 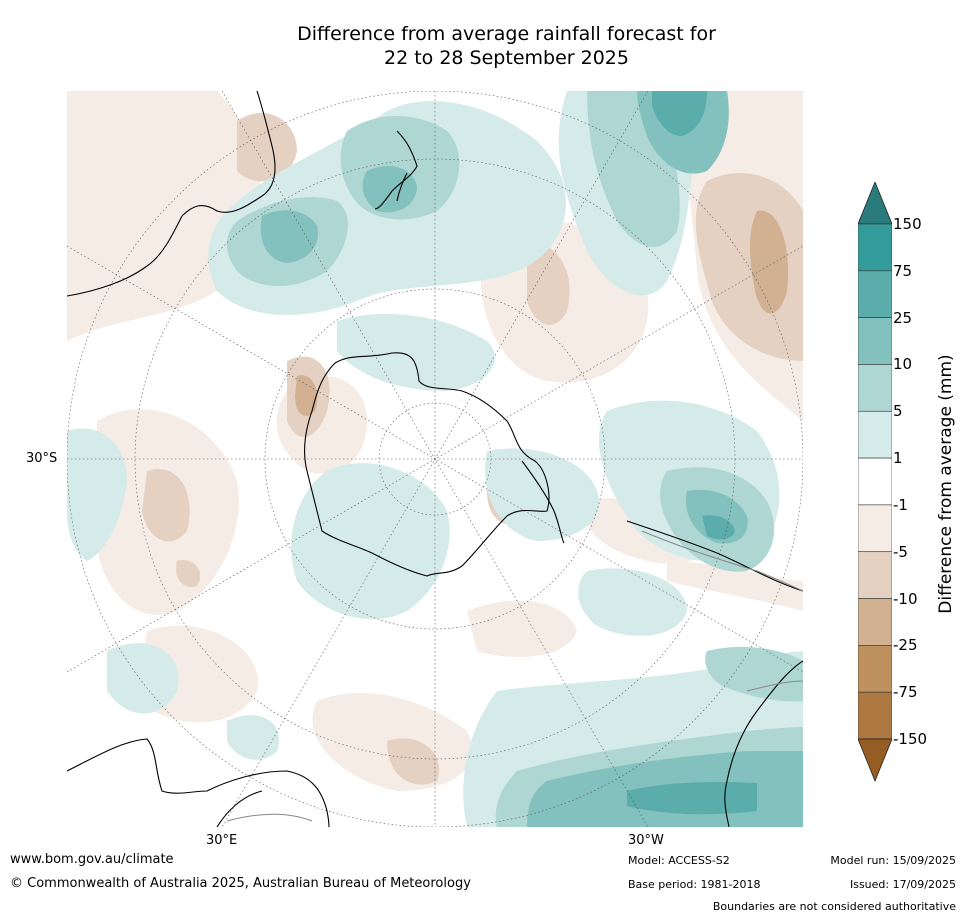 What do you see at coordinates (905, 598) in the screenshot?
I see `colorbar-tick-label: -10` at bounding box center [905, 598].